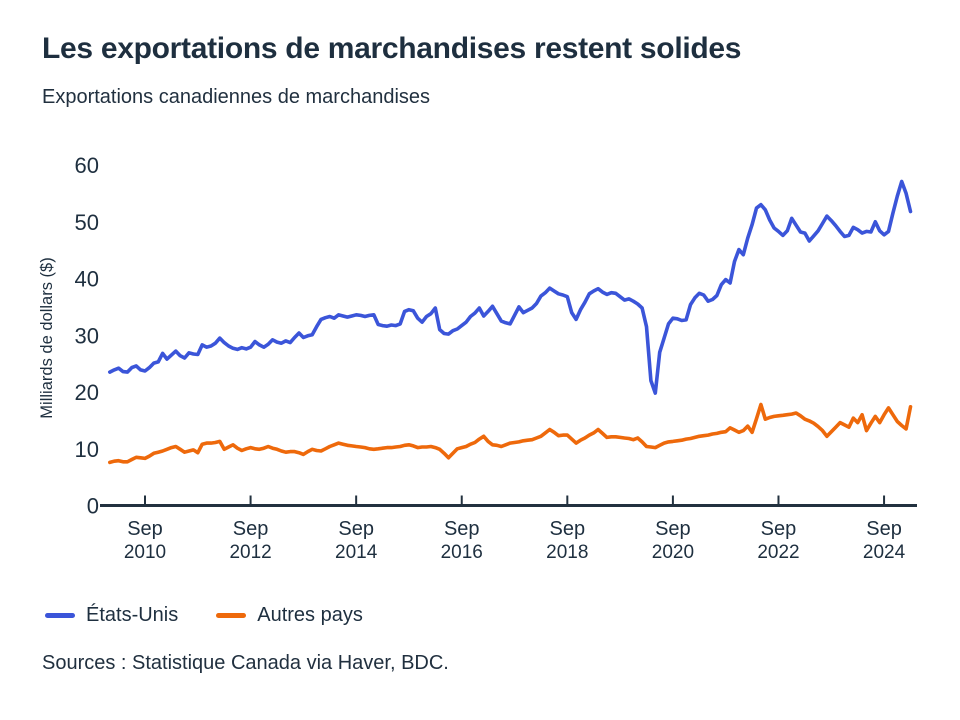  What do you see at coordinates (510, 433) in the screenshot?
I see `series-line-autres-pays` at bounding box center [510, 433].